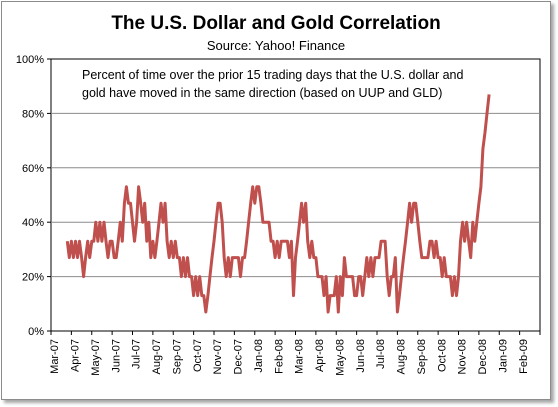  I want to click on x-tick-label: Nov-07, so click(218, 356).